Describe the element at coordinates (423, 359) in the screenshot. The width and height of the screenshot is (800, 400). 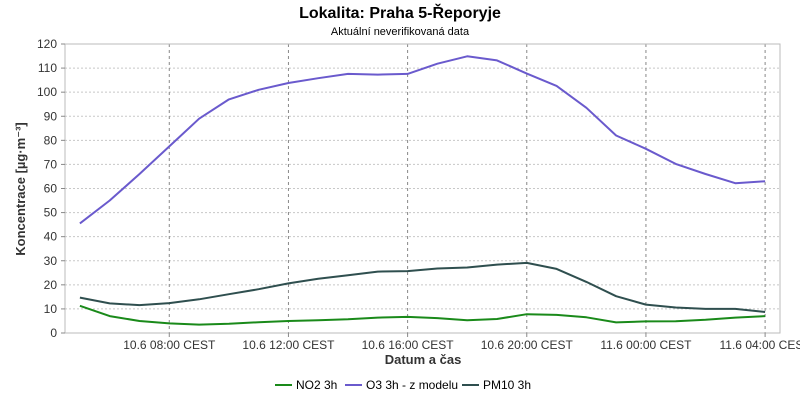
I see `x-axis-title: Datum a čas` at that location.